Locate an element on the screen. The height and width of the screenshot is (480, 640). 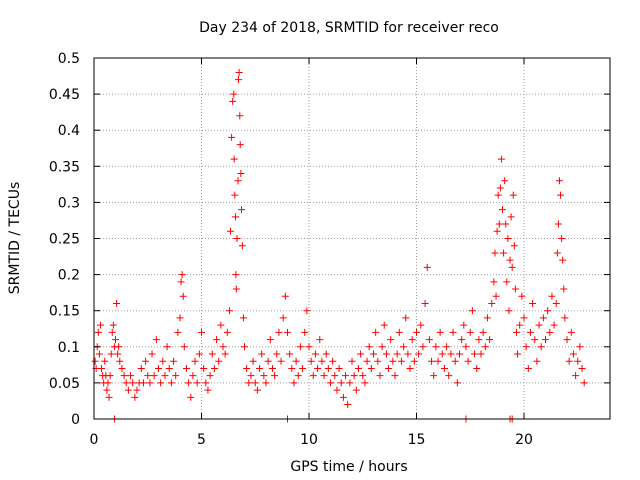
y-tick-label: 0.3 is located at coordinates (69, 203).